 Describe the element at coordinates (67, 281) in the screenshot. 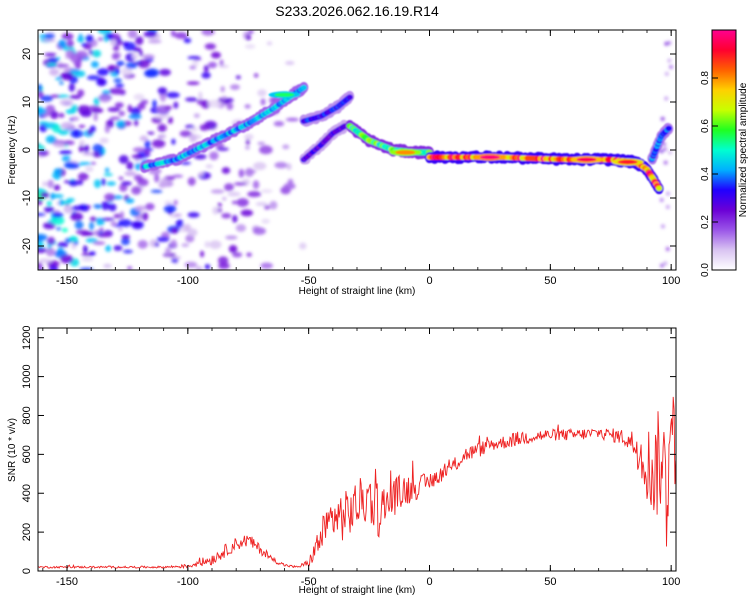

I see `spectrogram-x-tick-label: -150` at that location.